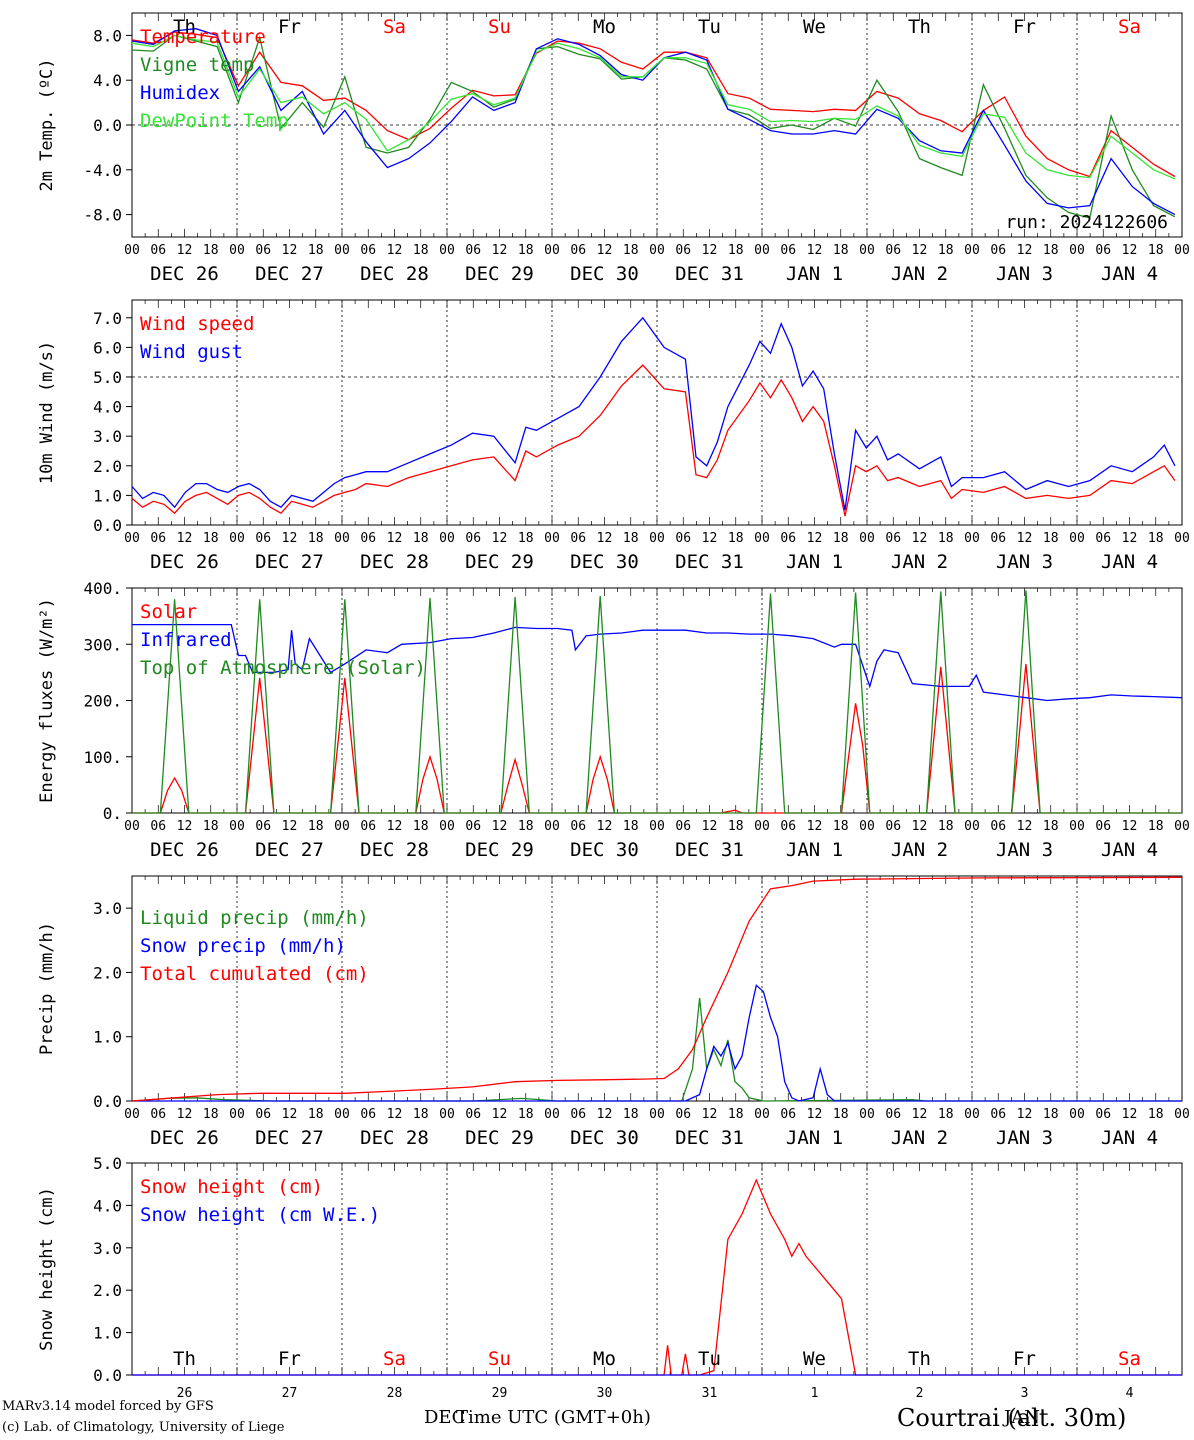 The width and height of the screenshot is (1194, 1440). What do you see at coordinates (1011, 1418) in the screenshot?
I see `station-label: Courtrai (alt. 30m)` at bounding box center [1011, 1418].